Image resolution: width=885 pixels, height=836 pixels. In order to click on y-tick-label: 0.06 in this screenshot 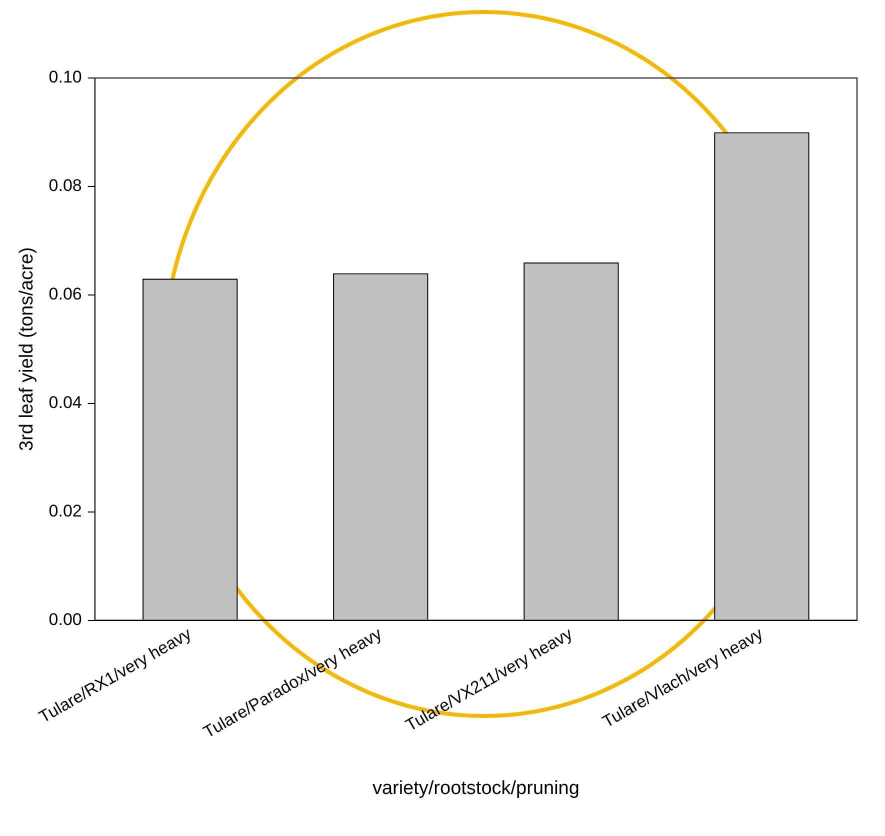, I will do `click(65, 294)`.